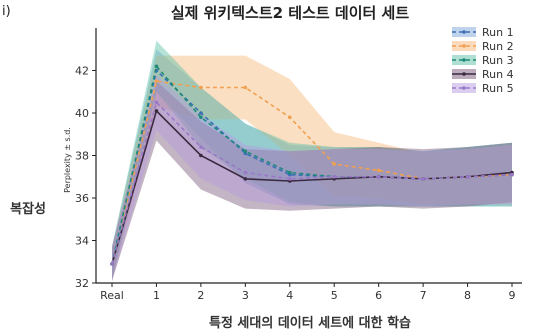 The image size is (539, 335). What do you see at coordinates (82, 156) in the screenshot?
I see `y-tick-label: 38` at bounding box center [82, 156].